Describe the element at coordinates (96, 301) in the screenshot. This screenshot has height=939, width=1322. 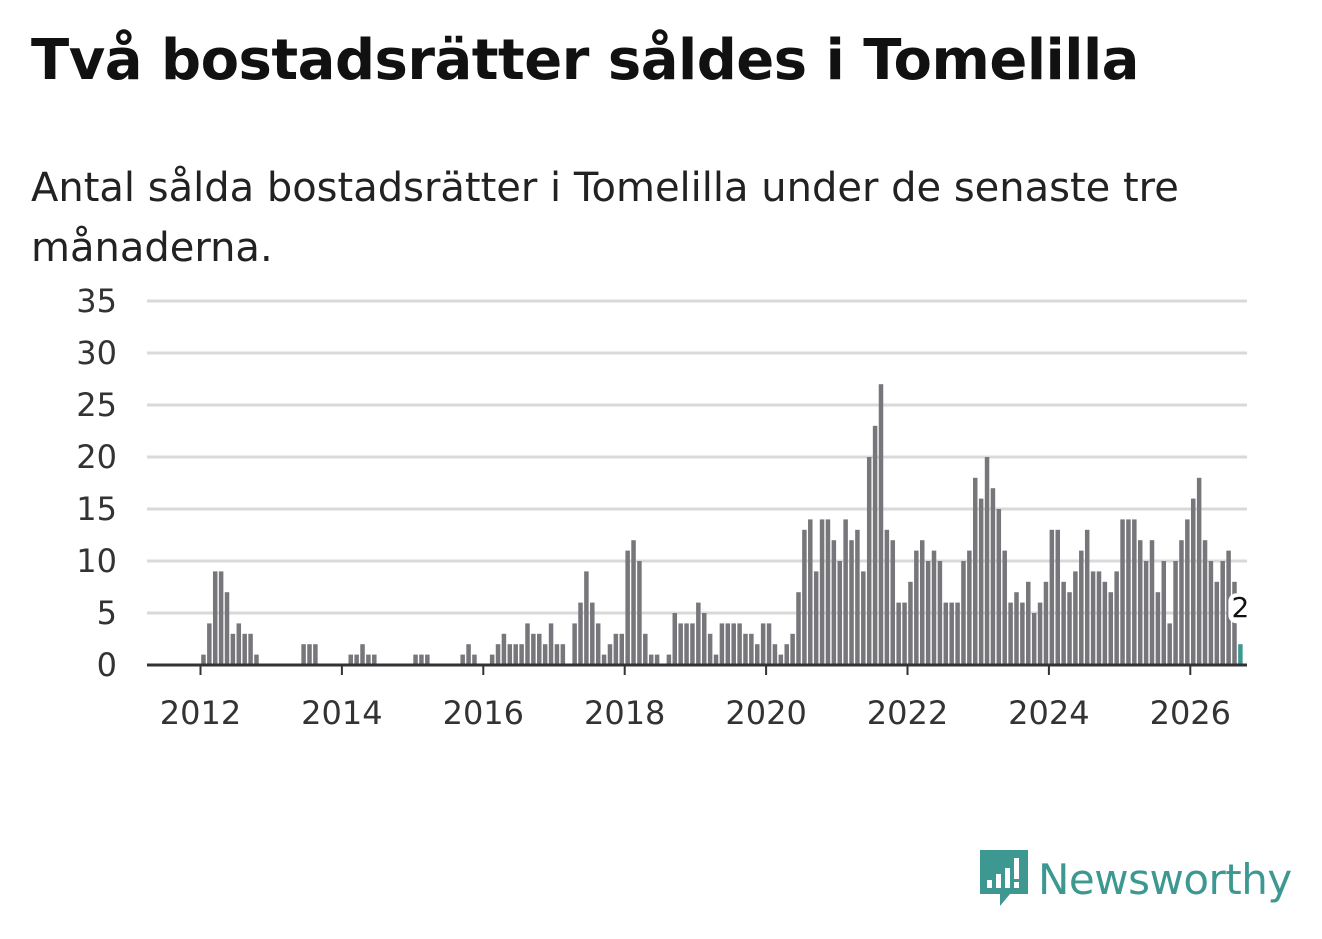
I see `y-tick-label: 35` at that location.